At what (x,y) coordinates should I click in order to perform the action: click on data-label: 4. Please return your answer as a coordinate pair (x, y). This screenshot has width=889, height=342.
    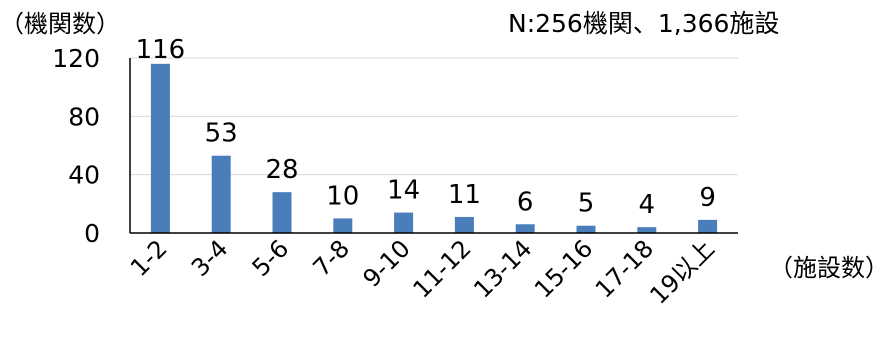
    Looking at the image, I should click on (647, 205).